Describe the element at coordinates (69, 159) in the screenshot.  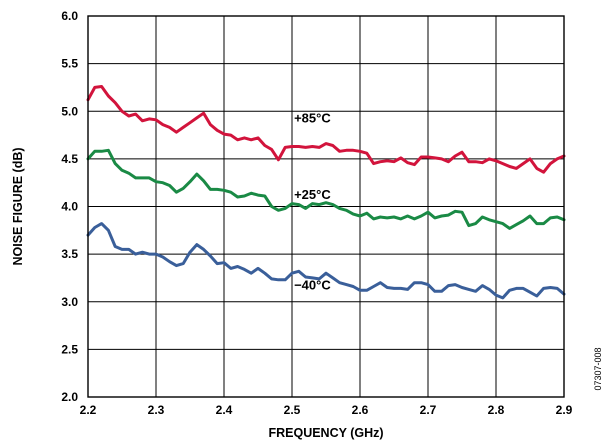
I see `y-tick-label: 4.5` at that location.